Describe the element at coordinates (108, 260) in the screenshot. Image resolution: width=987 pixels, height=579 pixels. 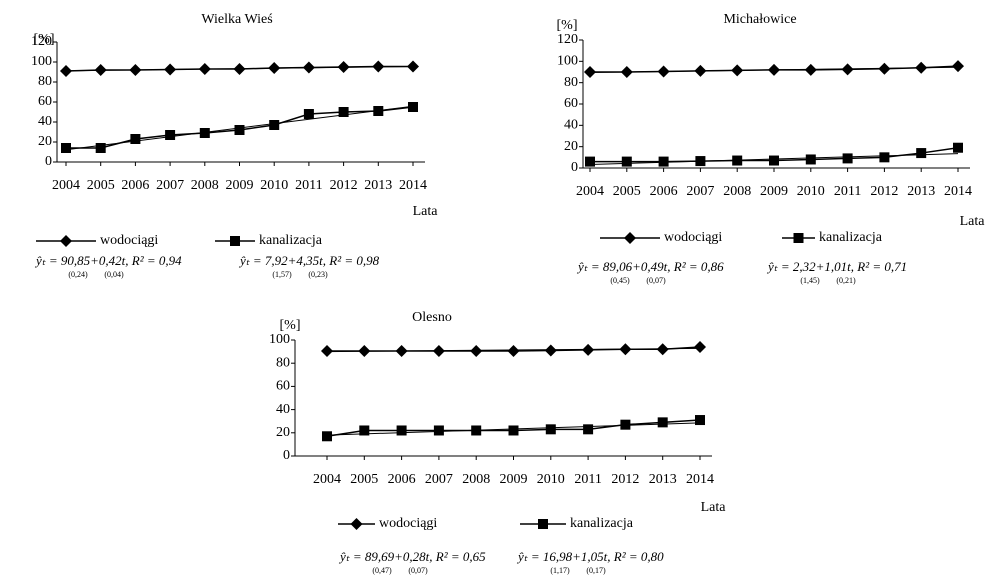
I see `equation: ŷₜ = 90,85+0,42t, R² = 0,94` at that location.